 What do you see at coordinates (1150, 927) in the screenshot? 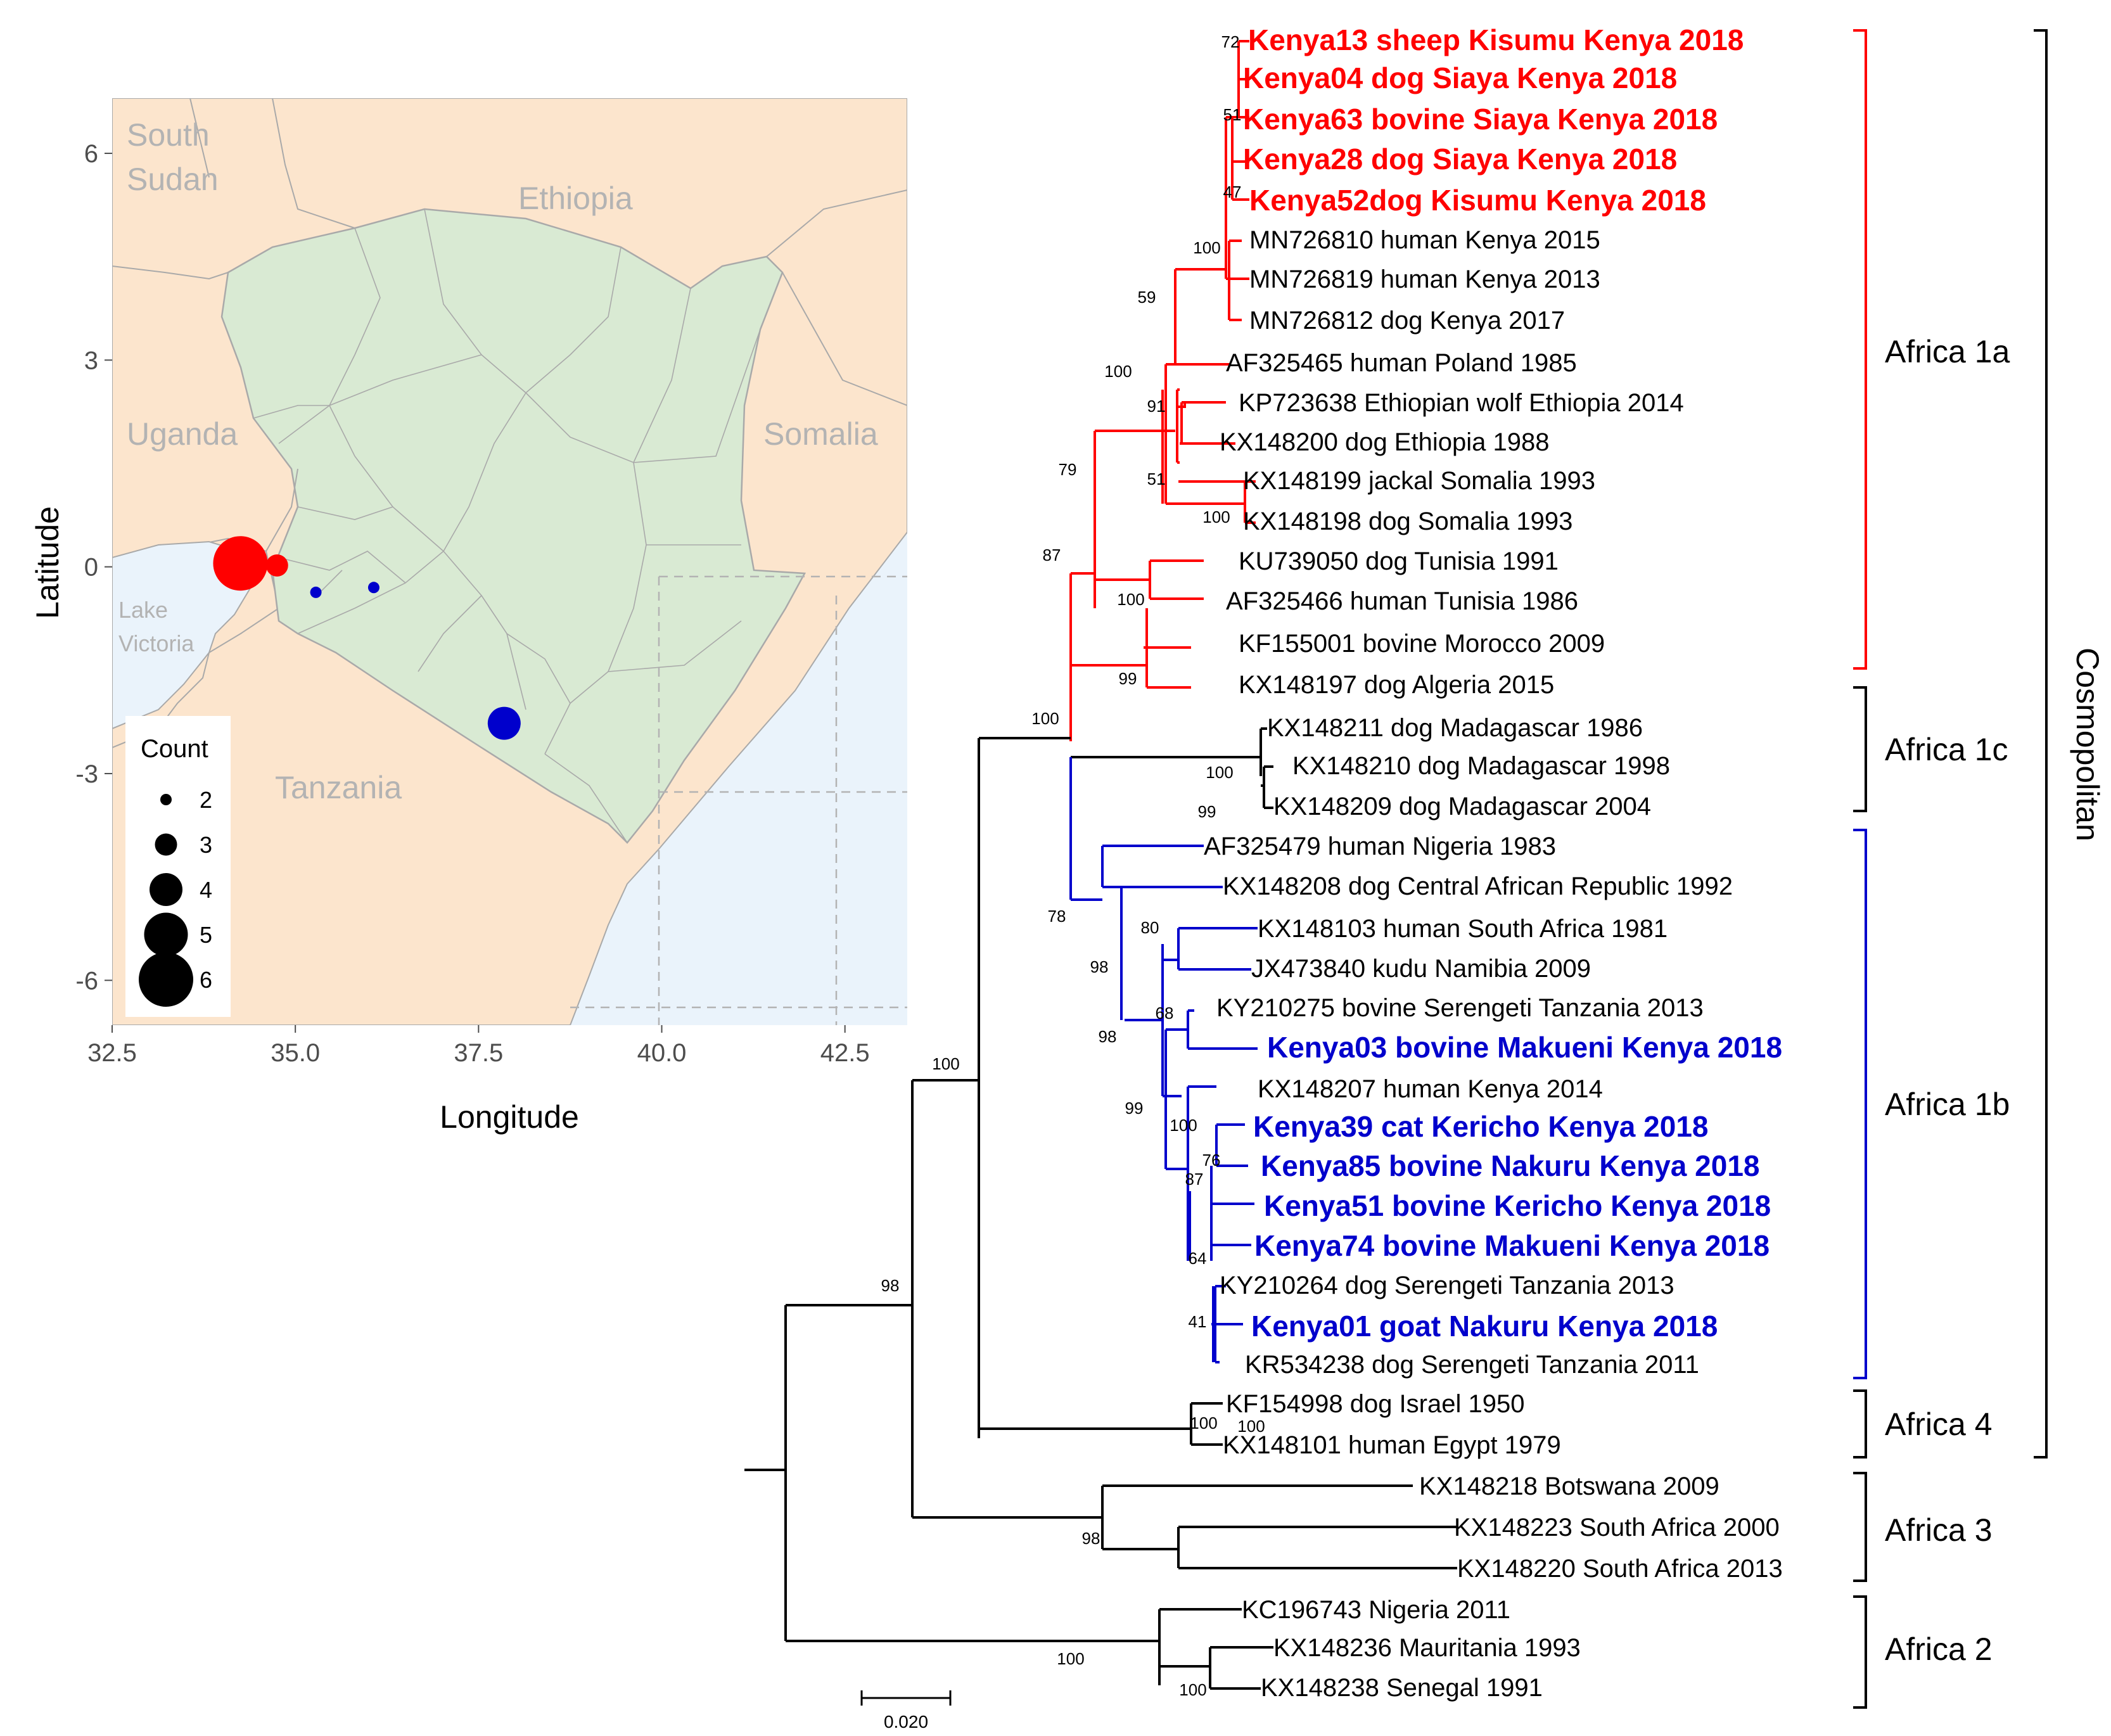
I see `bootstrap-value: 80` at bounding box center [1150, 927].